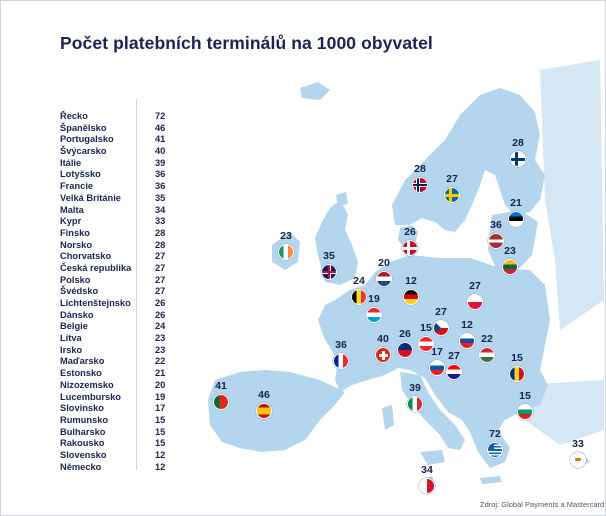 This screenshot has height=516, width=606. What do you see at coordinates (81, 466) in the screenshot?
I see `country-name: Německo` at bounding box center [81, 466].